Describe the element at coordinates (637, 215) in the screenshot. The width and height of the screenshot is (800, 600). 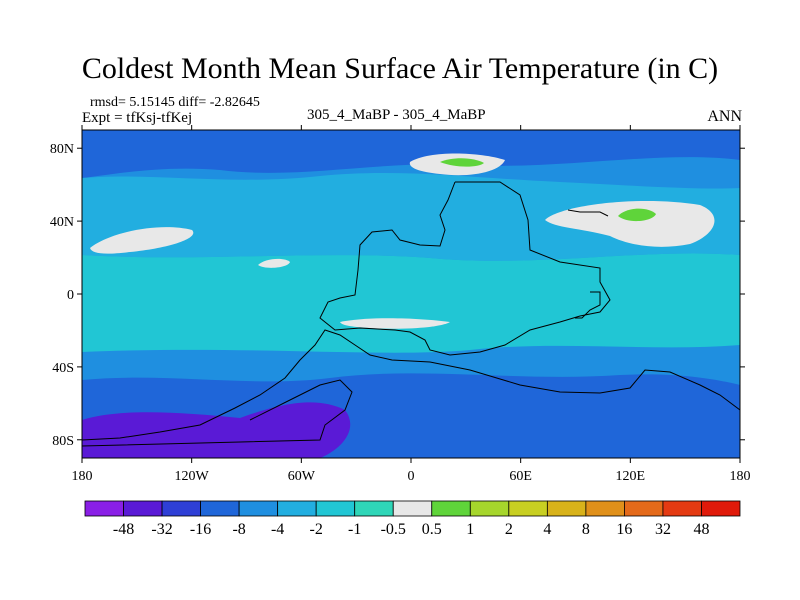
I see `field-warm-asia` at that location.